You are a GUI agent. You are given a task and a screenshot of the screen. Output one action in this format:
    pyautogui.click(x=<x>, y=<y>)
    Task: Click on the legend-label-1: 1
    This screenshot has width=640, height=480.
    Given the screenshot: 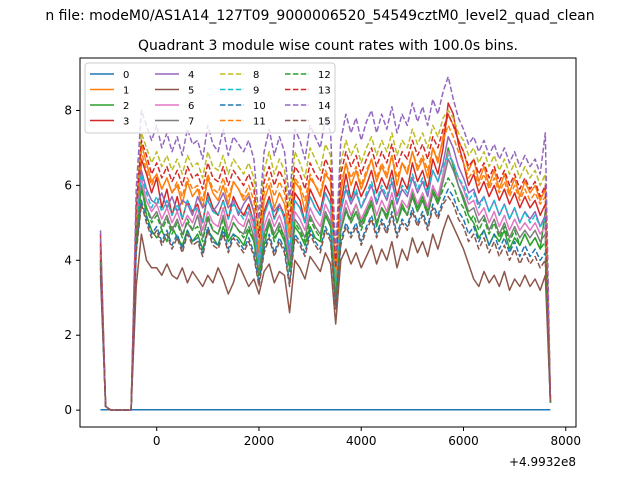 What is the action you would take?
    pyautogui.click(x=126, y=91)
    